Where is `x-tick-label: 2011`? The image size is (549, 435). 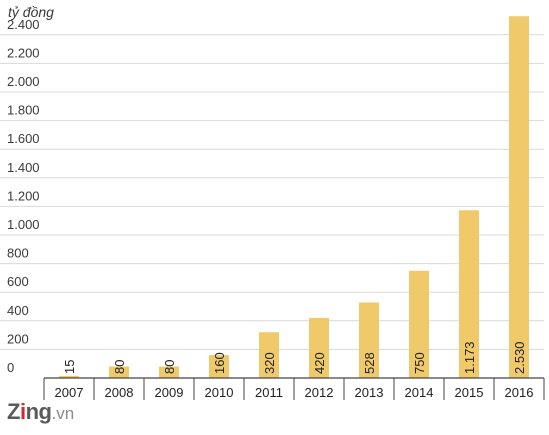 x-tick-label: 2011 is located at coordinates (269, 392).